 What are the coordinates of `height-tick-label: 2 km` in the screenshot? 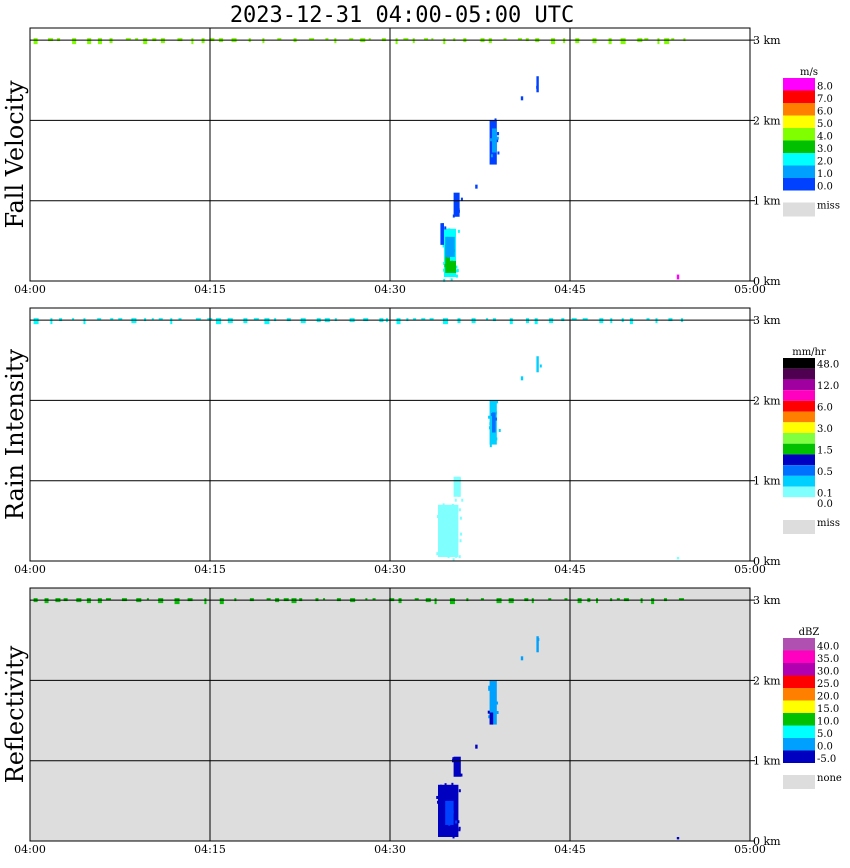 It's located at (767, 680).